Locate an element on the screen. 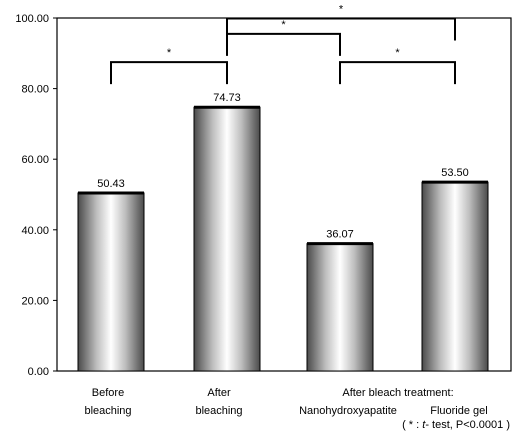 Image resolution: width=521 pixels, height=441 pixels. footnote-suffix: - test, P<0.0001 ) is located at coordinates (467, 425).